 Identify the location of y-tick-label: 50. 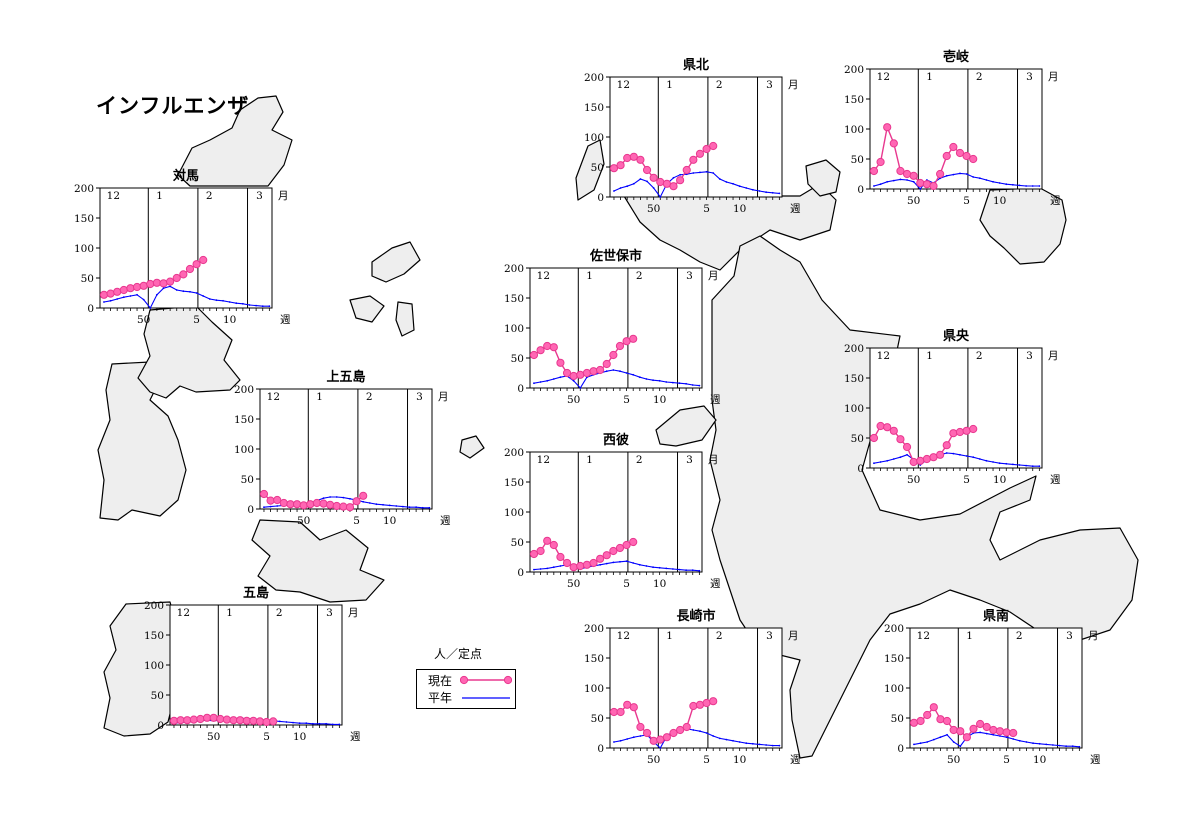
(857, 160).